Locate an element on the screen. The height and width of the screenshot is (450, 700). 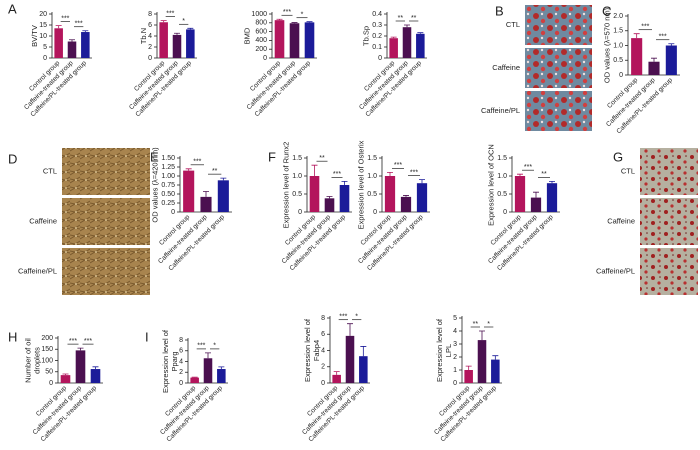
y-axis-label: OD values (λ=420 nm) is located at coordinates (154, 185).